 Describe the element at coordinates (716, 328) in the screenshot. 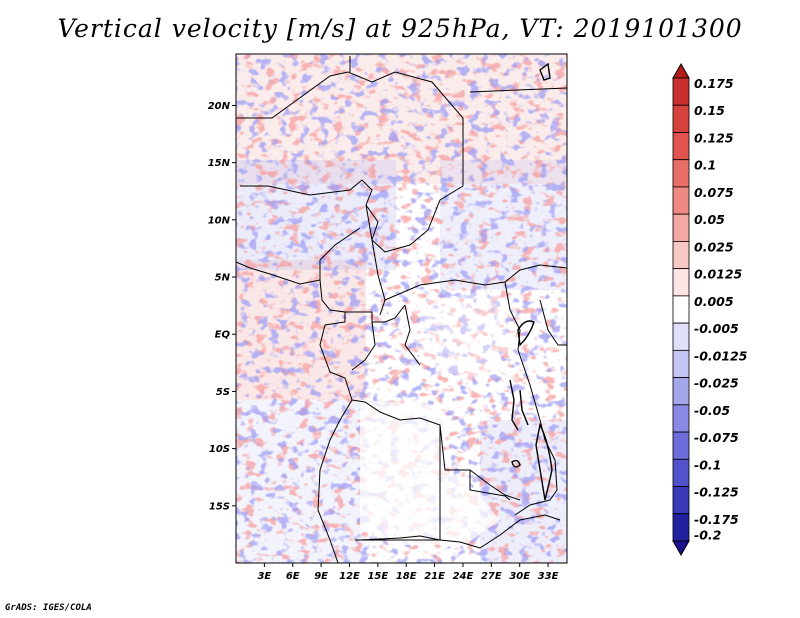

I see `colorbar-label: -0.005` at that location.